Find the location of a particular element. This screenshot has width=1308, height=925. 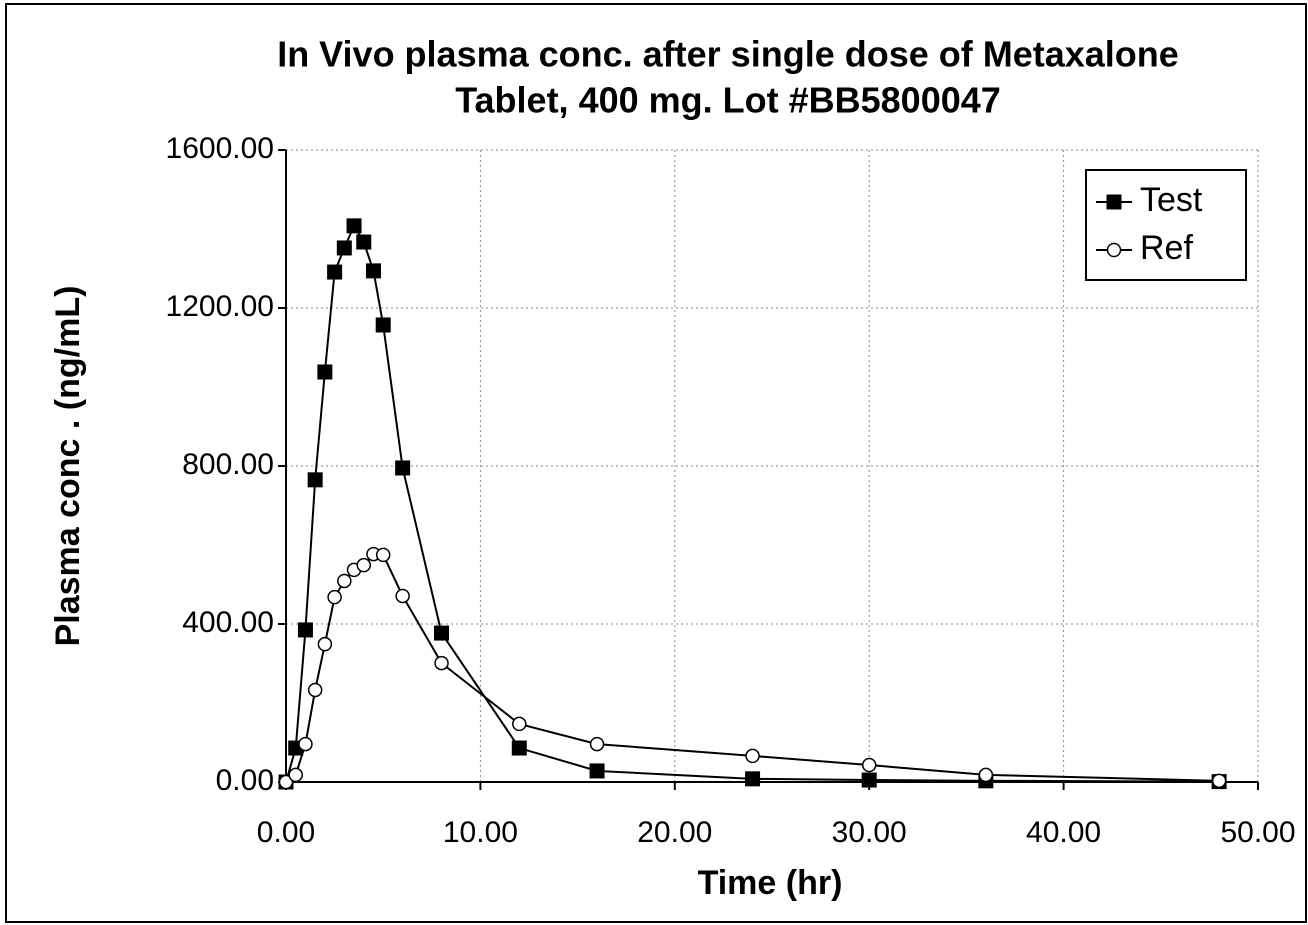

x-tick-label: 10.00 is located at coordinates (480, 832).